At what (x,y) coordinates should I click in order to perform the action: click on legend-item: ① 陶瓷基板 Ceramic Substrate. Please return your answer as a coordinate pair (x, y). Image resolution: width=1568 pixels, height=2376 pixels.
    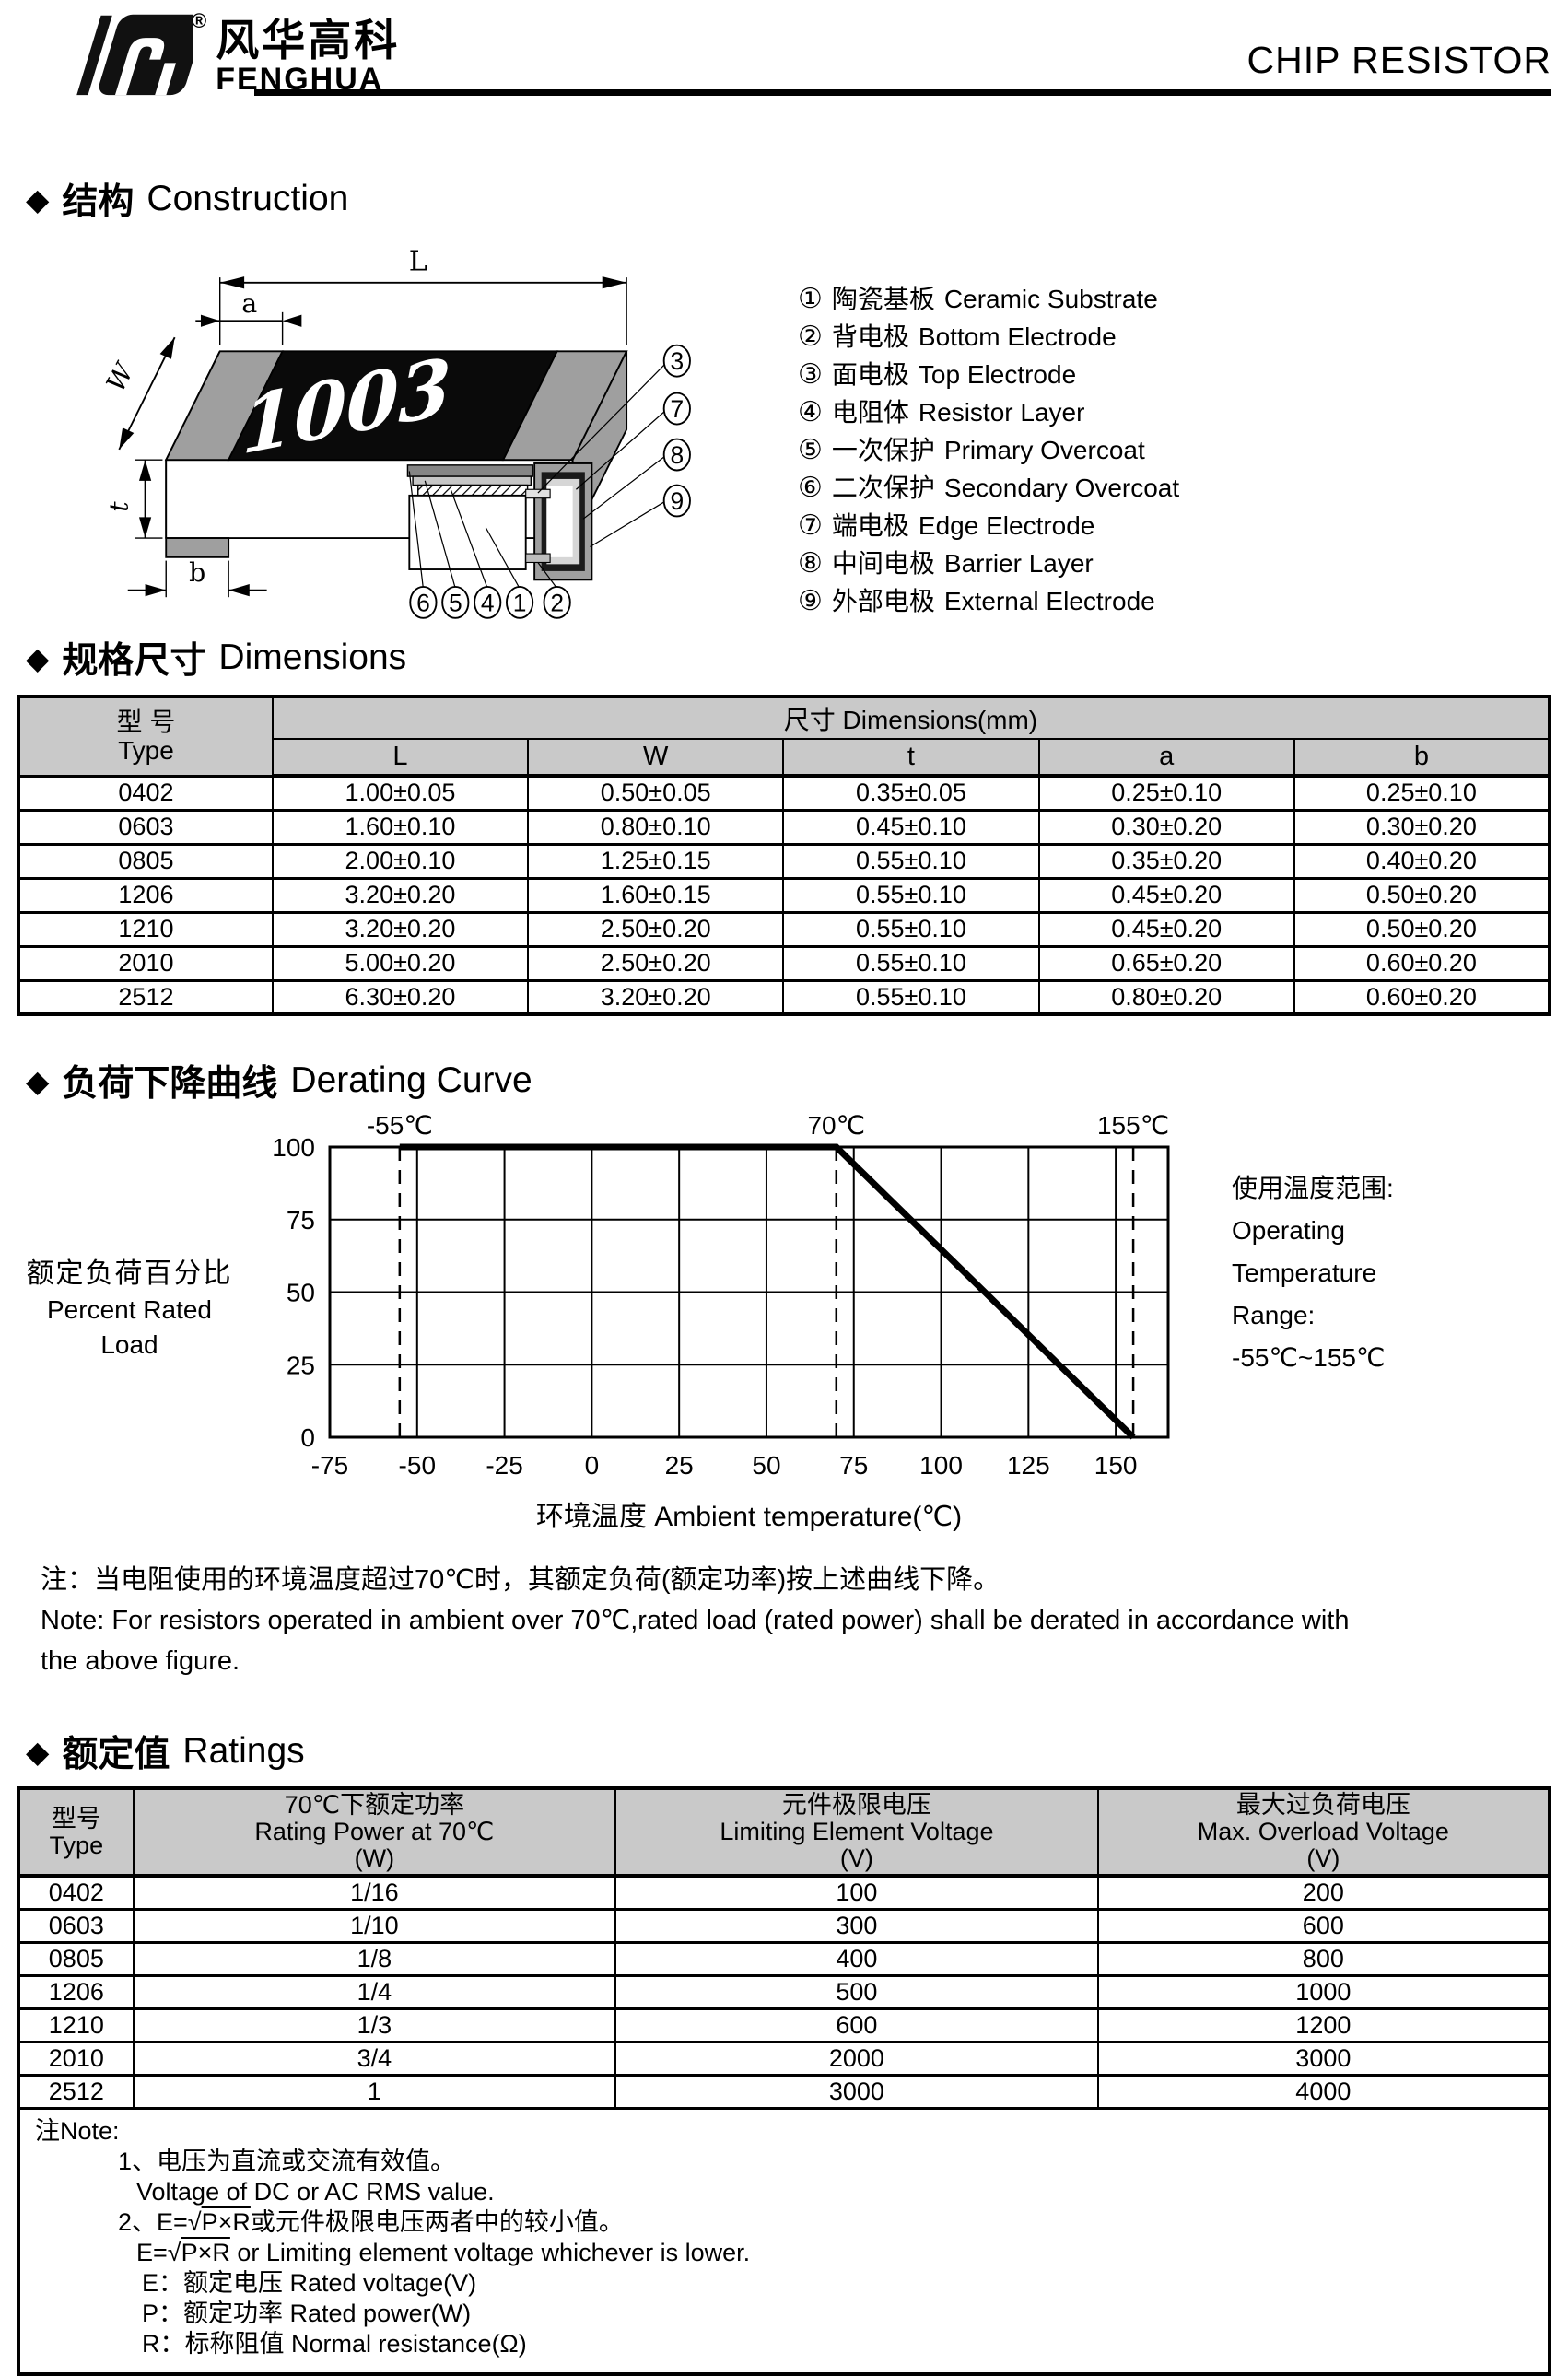
    Looking at the image, I should click on (988, 299).